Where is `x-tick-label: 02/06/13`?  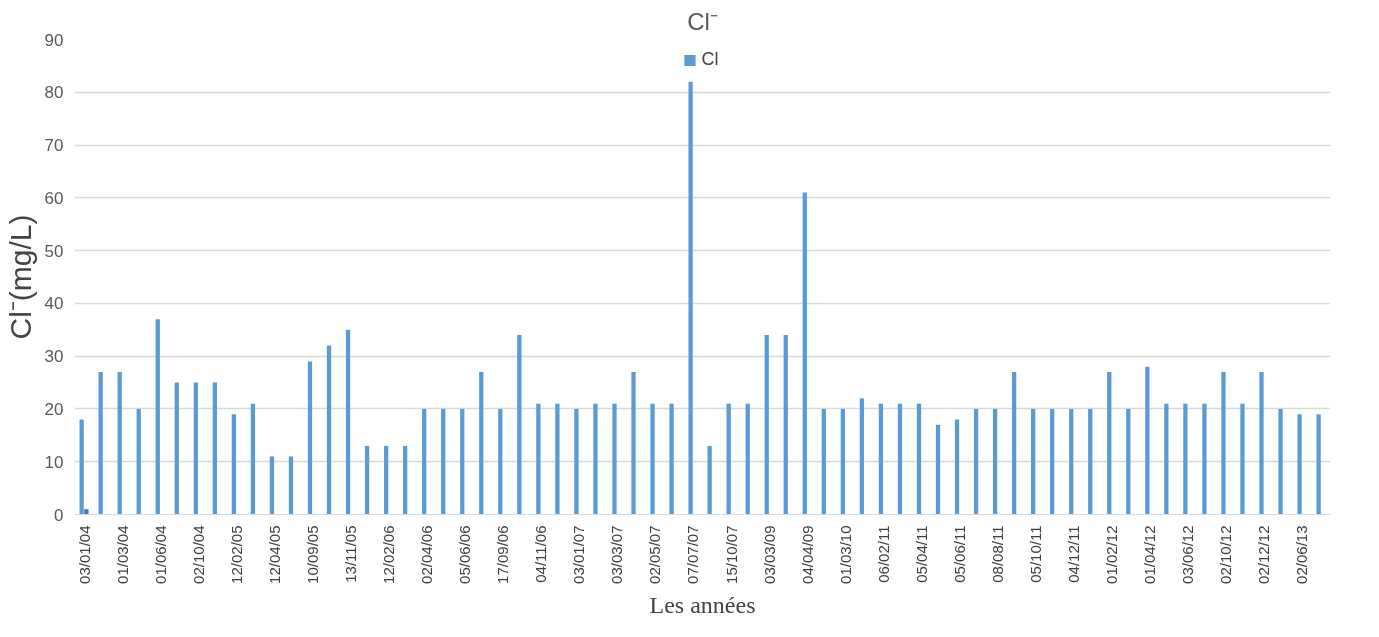
x-tick-label: 02/06/13 is located at coordinates (1302, 554).